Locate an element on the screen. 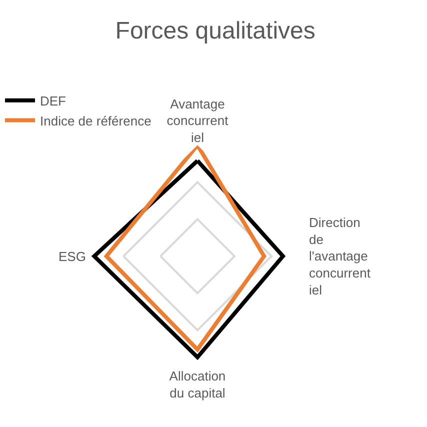  spoke-label: ESG is located at coordinates (72, 256).